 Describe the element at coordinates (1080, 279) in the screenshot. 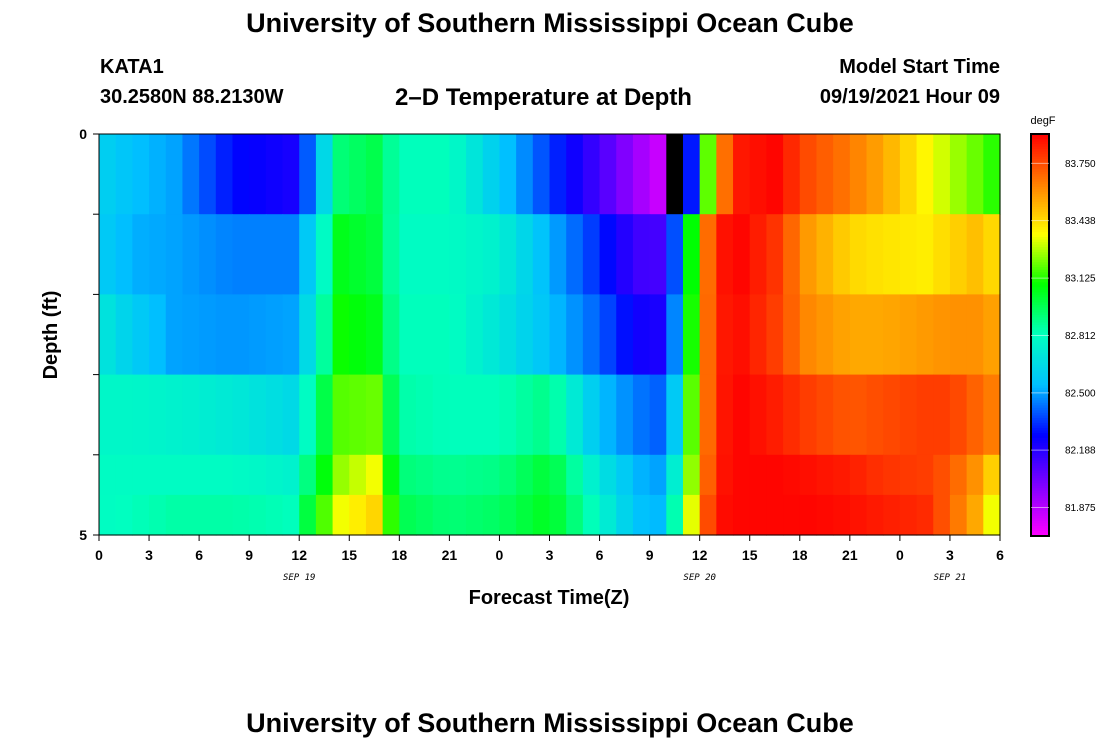

I see `colorbar-label: 83.125` at that location.